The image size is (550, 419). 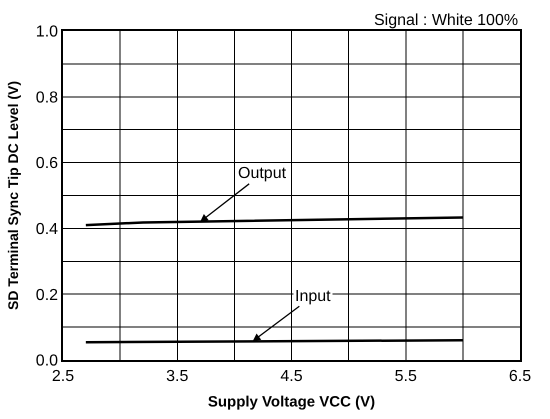 What do you see at coordinates (291, 376) in the screenshot?
I see `x-tick-label: 4.5` at bounding box center [291, 376].